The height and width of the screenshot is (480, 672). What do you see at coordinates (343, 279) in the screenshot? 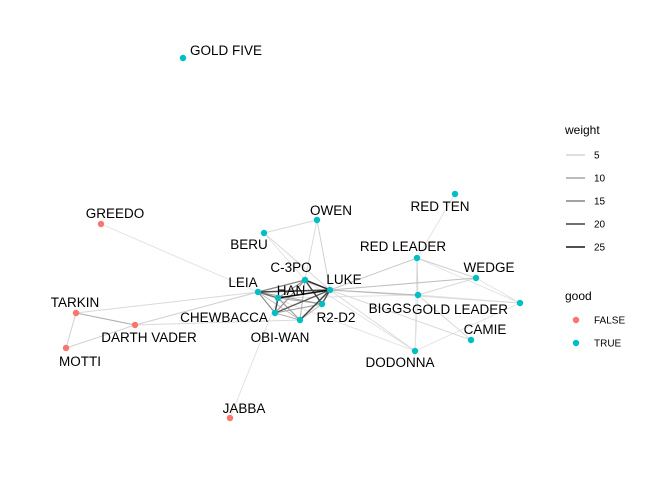
I see `node-label-luke: LUKE` at bounding box center [343, 279].